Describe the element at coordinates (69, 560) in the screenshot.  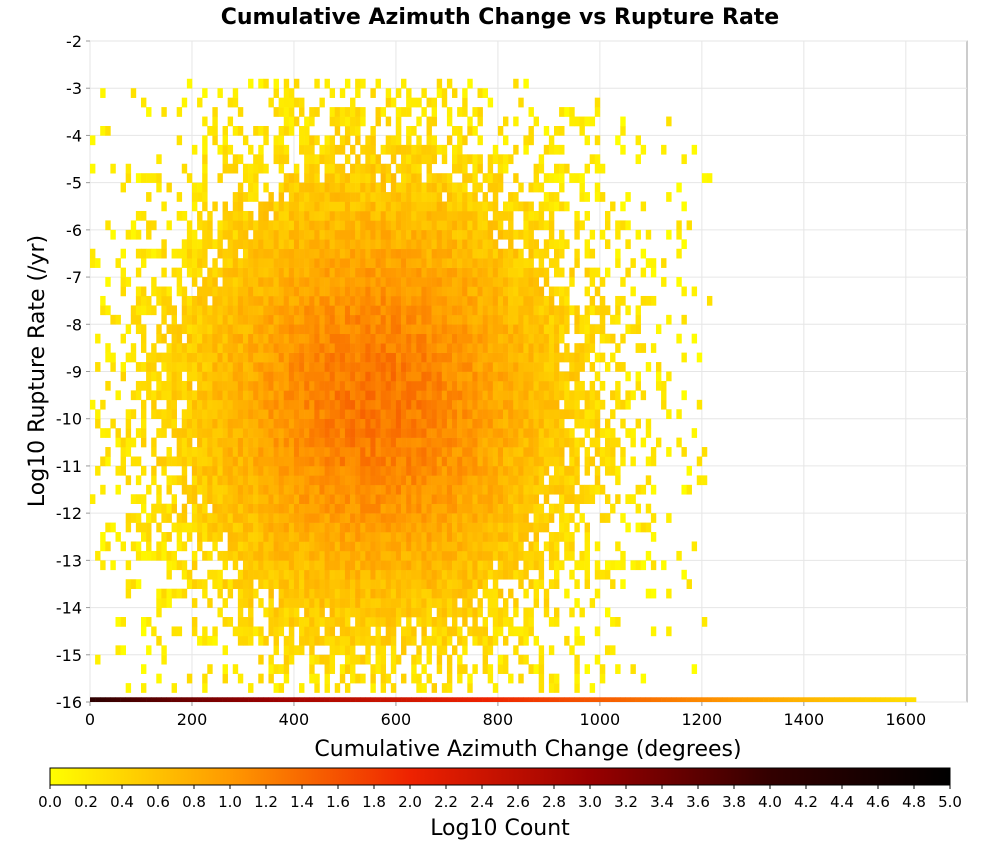
I see `y-tick-label: -13` at that location.